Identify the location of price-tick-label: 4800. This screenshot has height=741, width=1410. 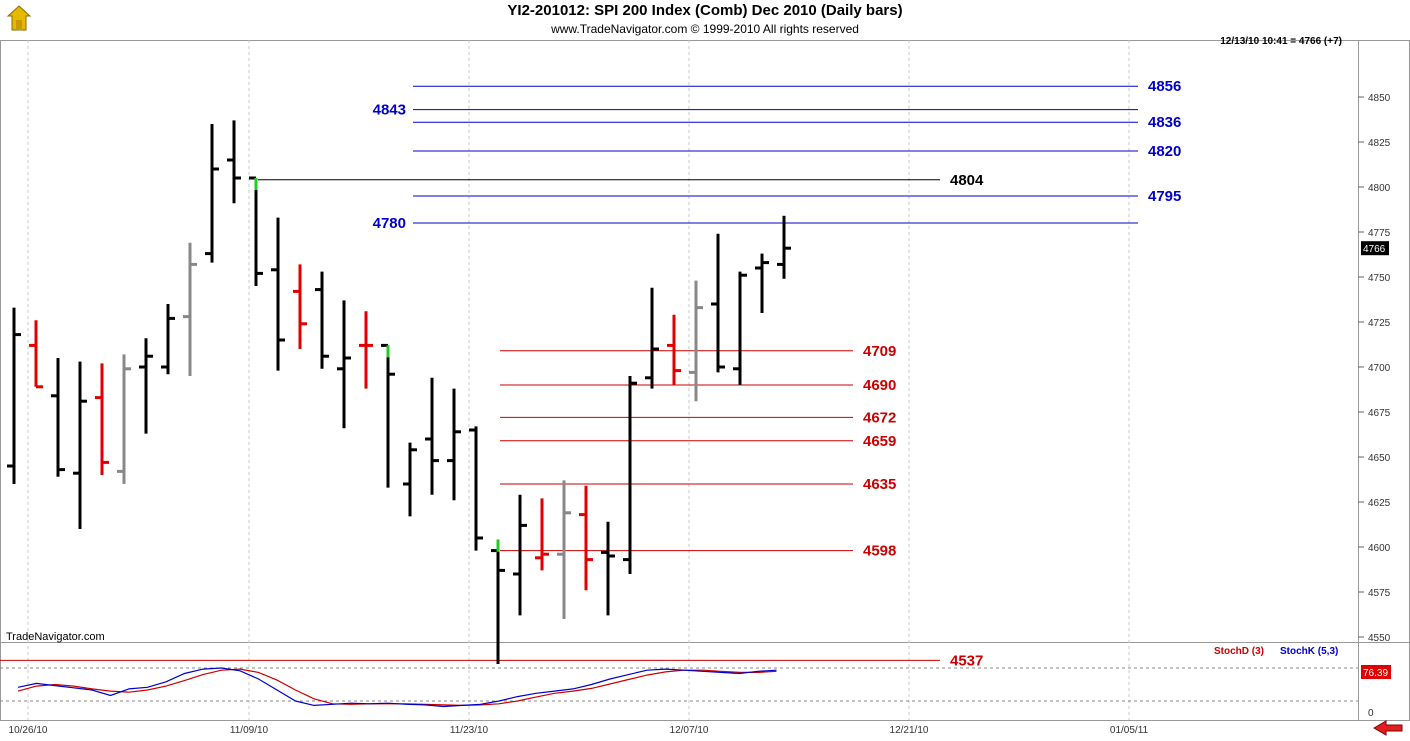
(1379, 188).